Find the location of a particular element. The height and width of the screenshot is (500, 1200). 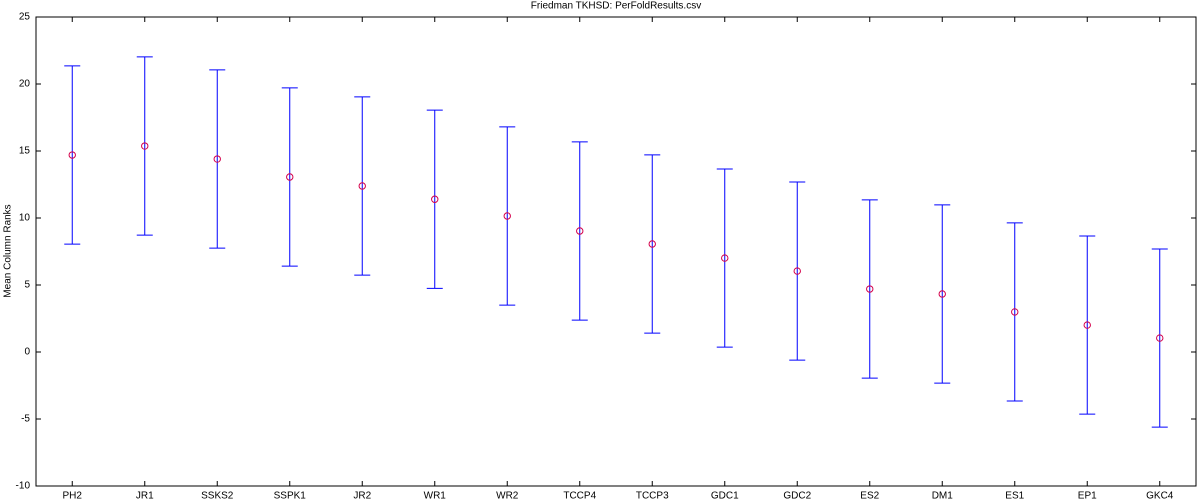

x-tick-label: GDC2 is located at coordinates (797, 495).